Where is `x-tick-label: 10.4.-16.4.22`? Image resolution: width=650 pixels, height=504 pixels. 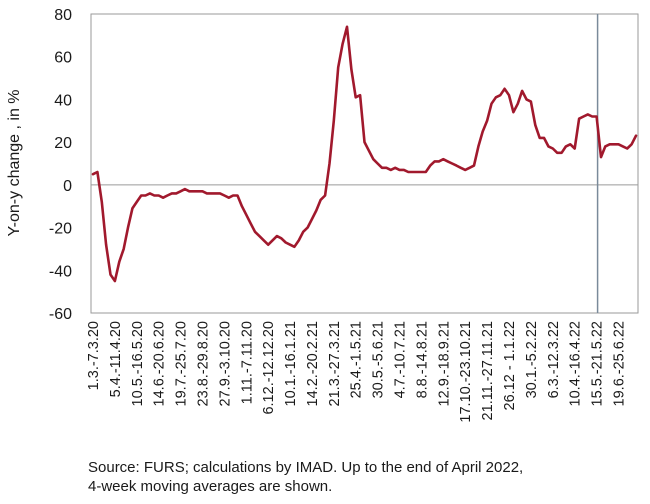
x-tick-label: 10.4.-16.4.22 is located at coordinates (576, 363).